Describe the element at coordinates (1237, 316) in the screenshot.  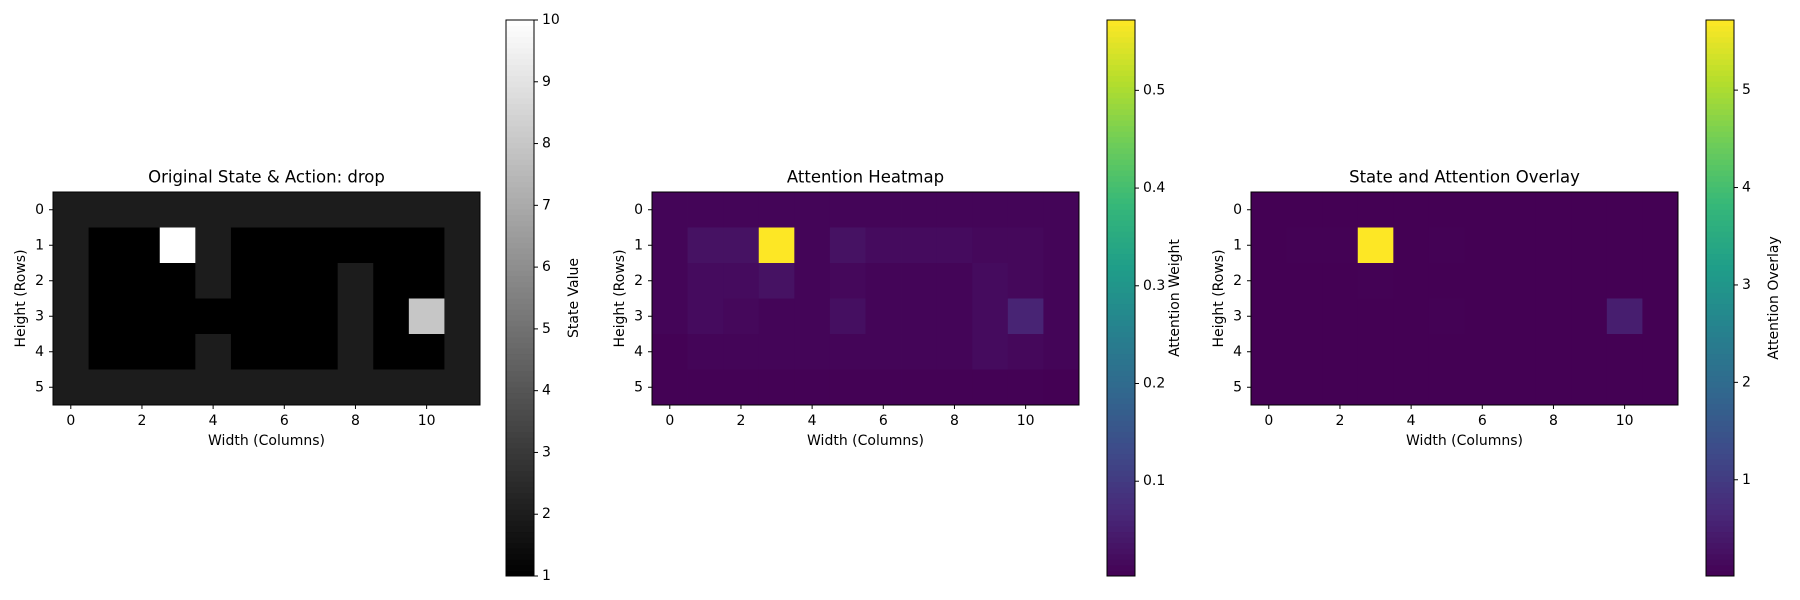
I see `y-tick-label: 3` at that location.